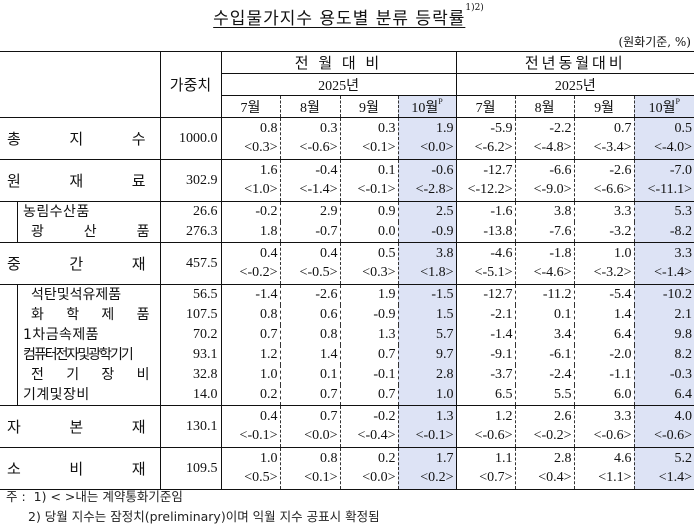 The image size is (697, 532). I want to click on yoy-cell: -5.9 <-6.2>, so click(486, 138).